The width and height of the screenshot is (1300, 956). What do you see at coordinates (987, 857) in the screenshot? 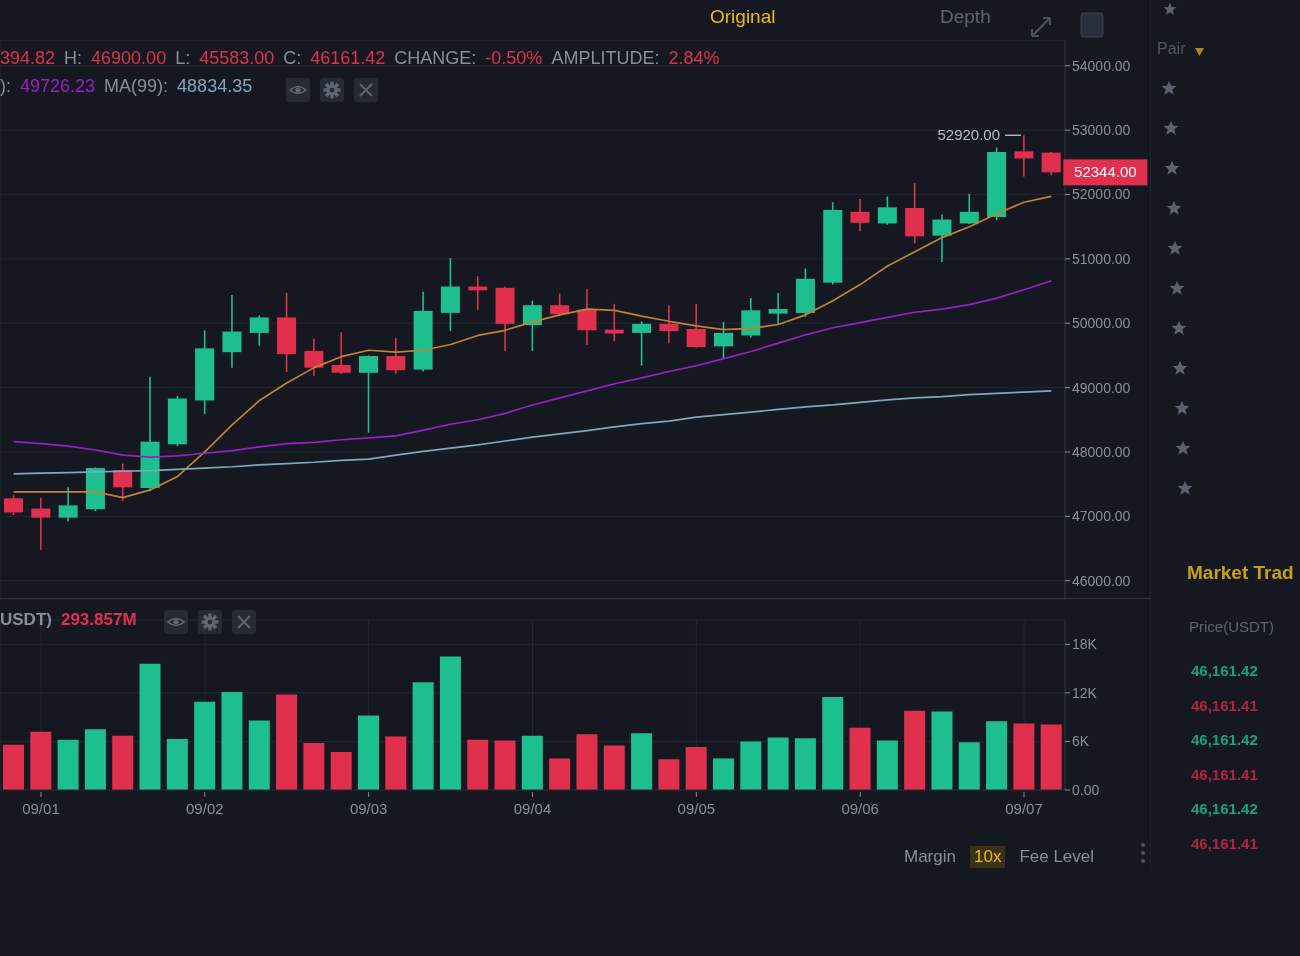
I see `text: 10x` at bounding box center [987, 857].